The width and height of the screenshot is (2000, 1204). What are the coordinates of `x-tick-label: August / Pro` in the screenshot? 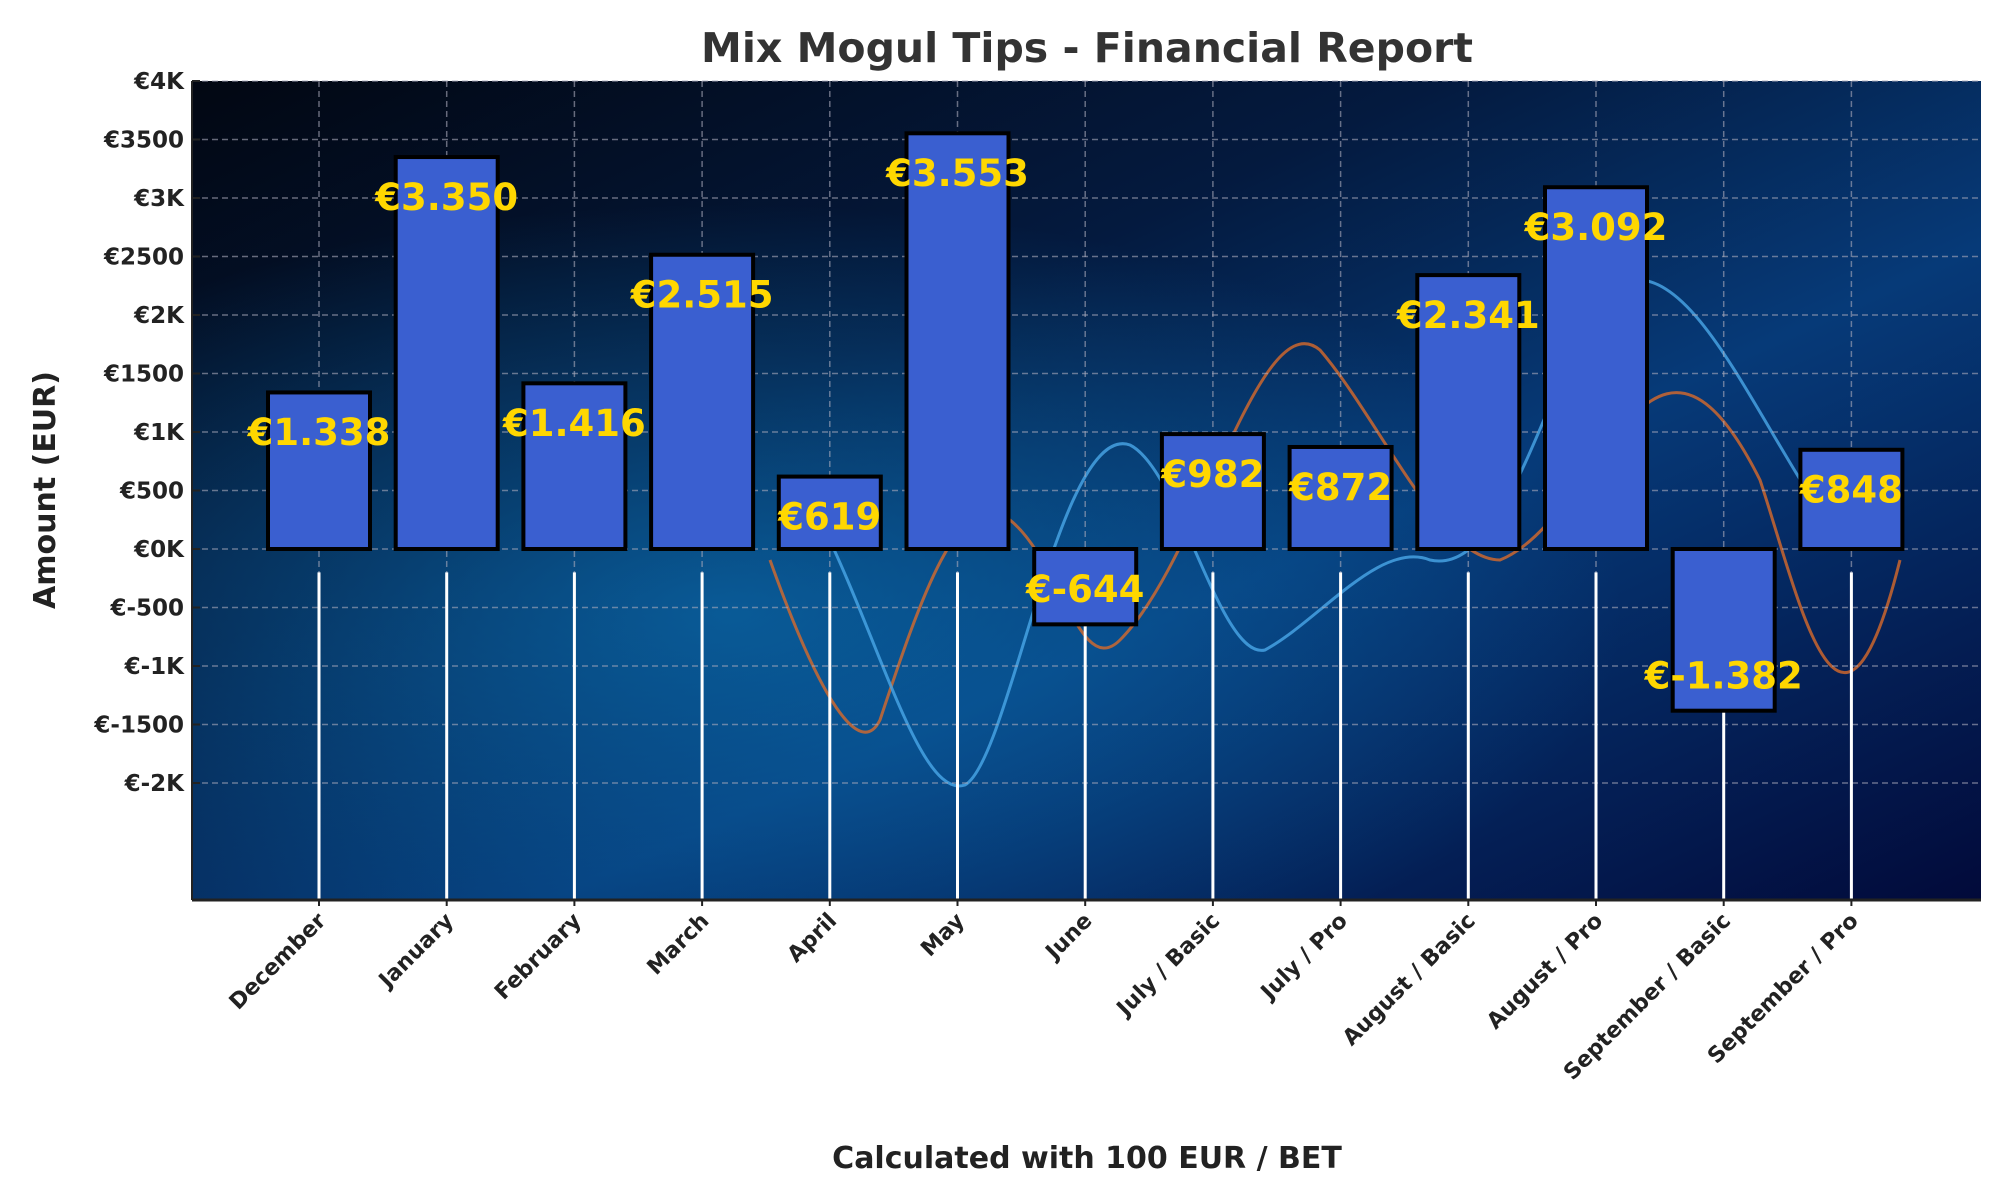 It's located at (1545, 972).